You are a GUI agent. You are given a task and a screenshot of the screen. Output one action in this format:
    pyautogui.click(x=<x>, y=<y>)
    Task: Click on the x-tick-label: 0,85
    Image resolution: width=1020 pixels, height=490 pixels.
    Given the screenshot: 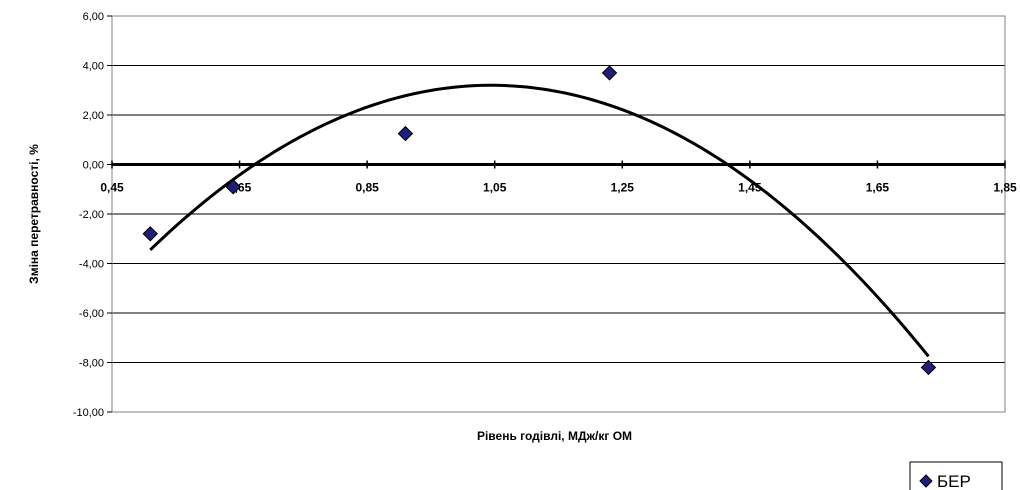 What is the action you would take?
    pyautogui.click(x=367, y=188)
    